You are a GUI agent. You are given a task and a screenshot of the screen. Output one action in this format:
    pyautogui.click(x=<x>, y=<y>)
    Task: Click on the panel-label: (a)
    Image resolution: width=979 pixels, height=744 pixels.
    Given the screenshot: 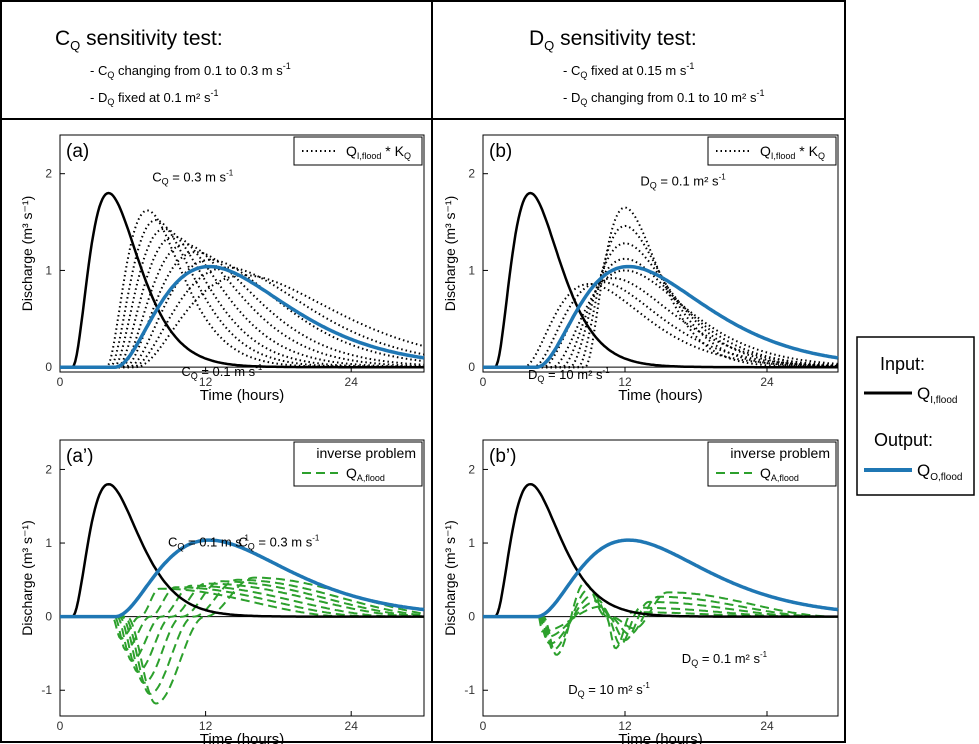 What is the action you would take?
    pyautogui.click(x=77, y=151)
    